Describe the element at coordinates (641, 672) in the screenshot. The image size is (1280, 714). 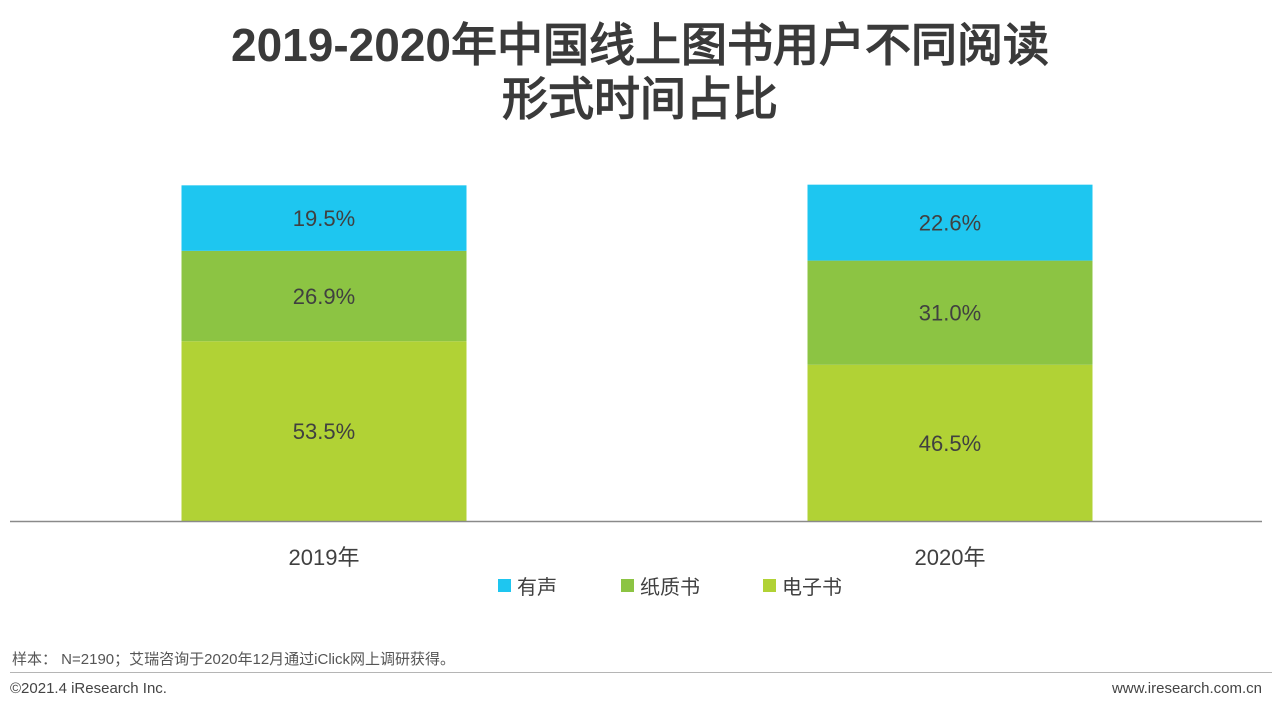
I see `footer-divider` at that location.